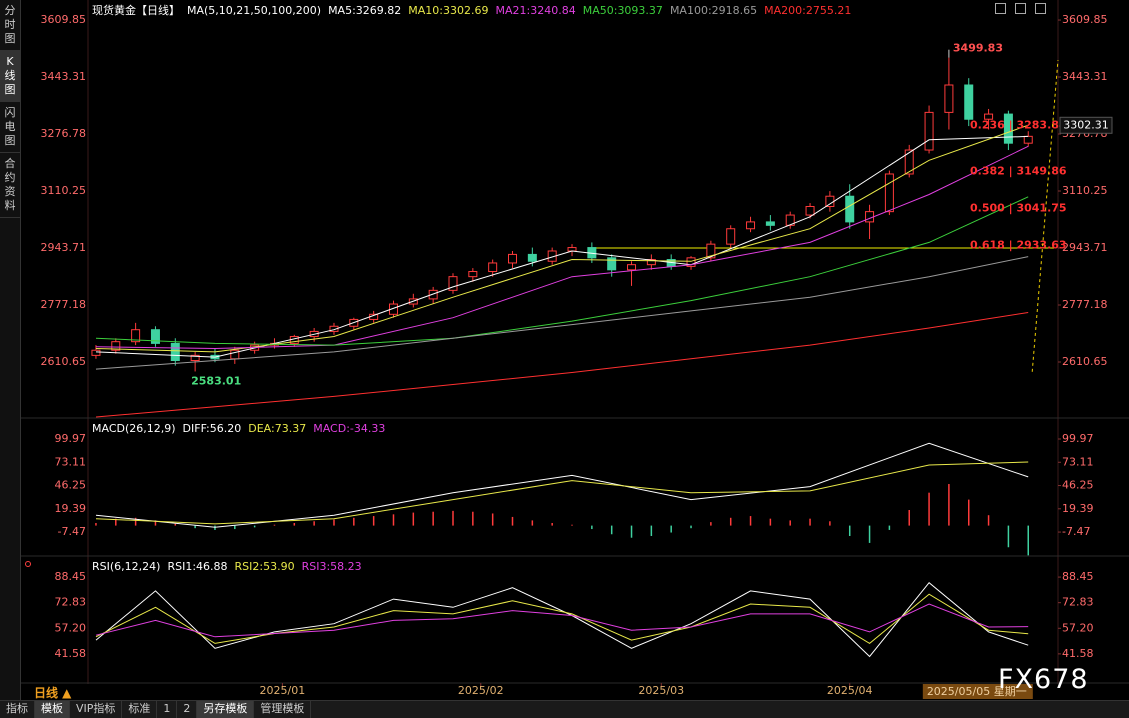  What do you see at coordinates (283, 709) in the screenshot?
I see `toolbar-button: 管理模板` at bounding box center [283, 709].